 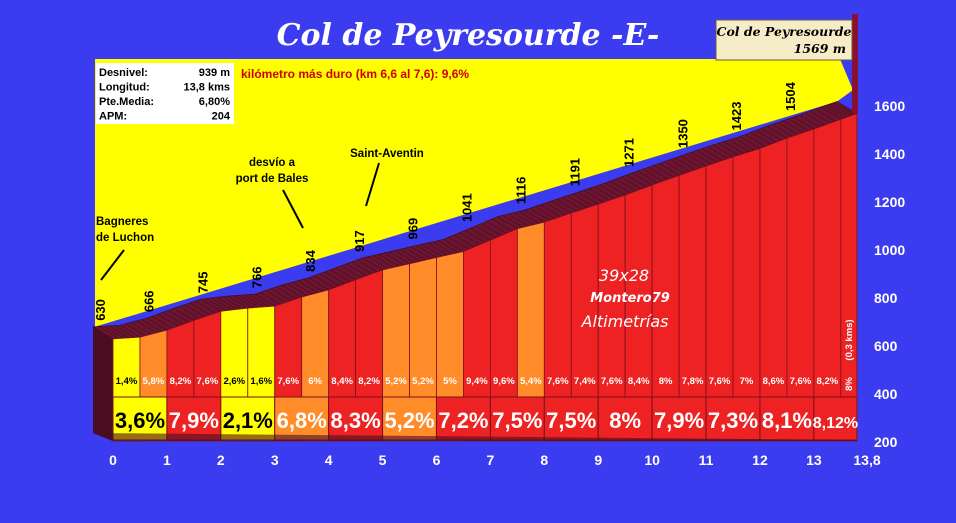 What do you see at coordinates (293, 209) in the screenshot?
I see `annotation-pointer` at bounding box center [293, 209].